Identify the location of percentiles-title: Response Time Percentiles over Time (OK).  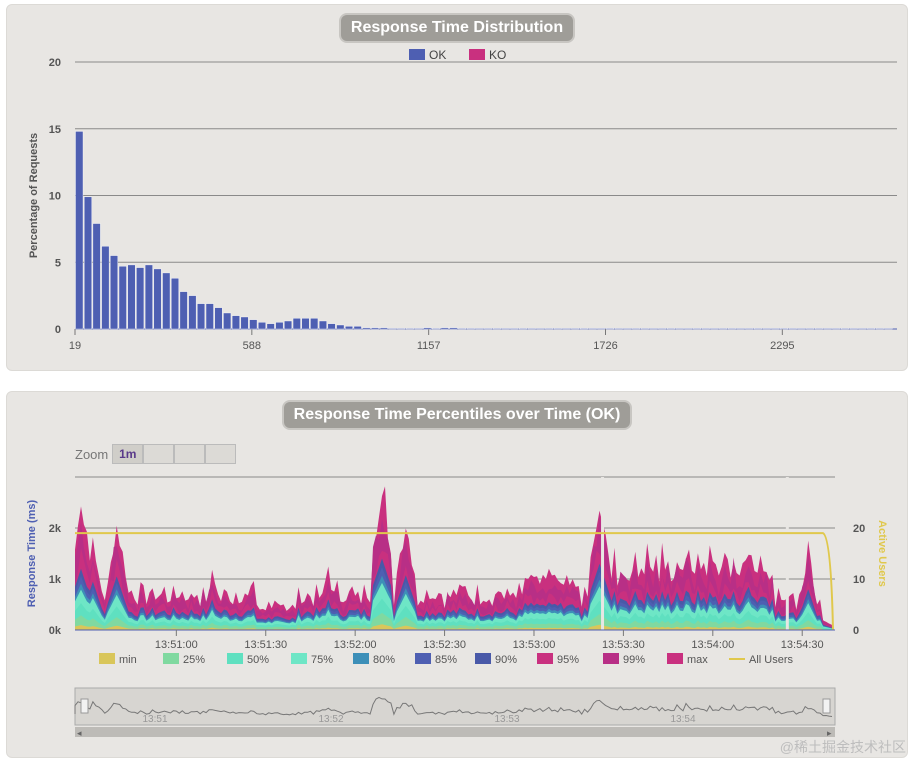
(457, 415).